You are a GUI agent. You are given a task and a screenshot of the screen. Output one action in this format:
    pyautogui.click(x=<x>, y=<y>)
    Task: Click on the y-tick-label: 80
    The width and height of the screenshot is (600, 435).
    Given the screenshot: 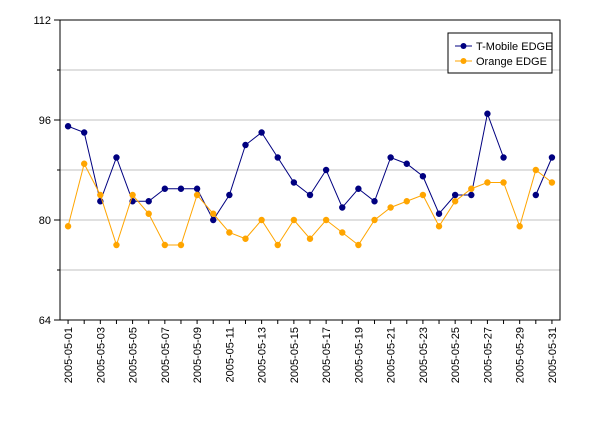 What is the action you would take?
    pyautogui.click(x=45, y=221)
    